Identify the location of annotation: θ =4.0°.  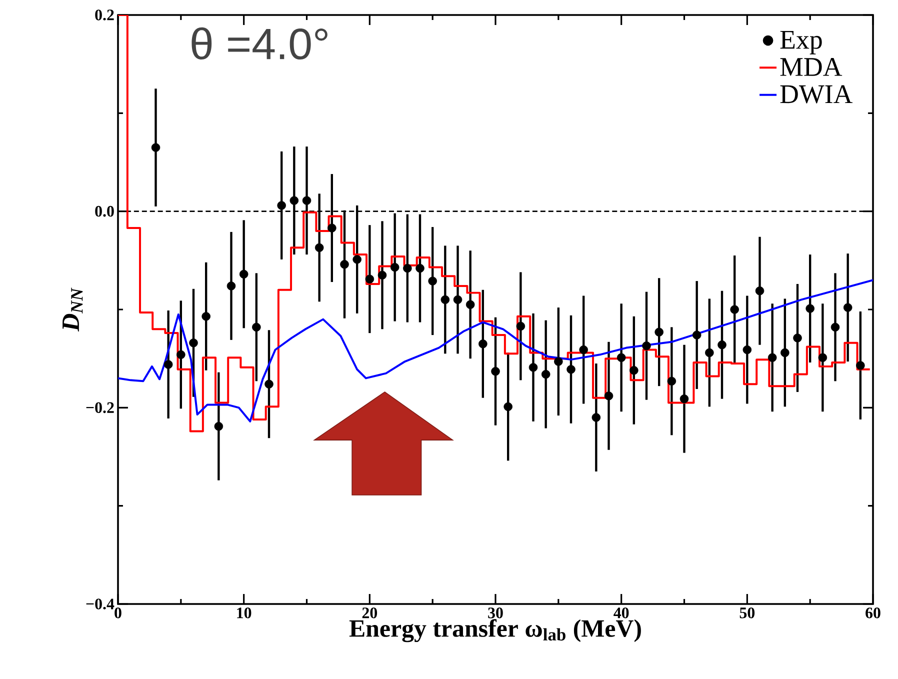
(260, 43).